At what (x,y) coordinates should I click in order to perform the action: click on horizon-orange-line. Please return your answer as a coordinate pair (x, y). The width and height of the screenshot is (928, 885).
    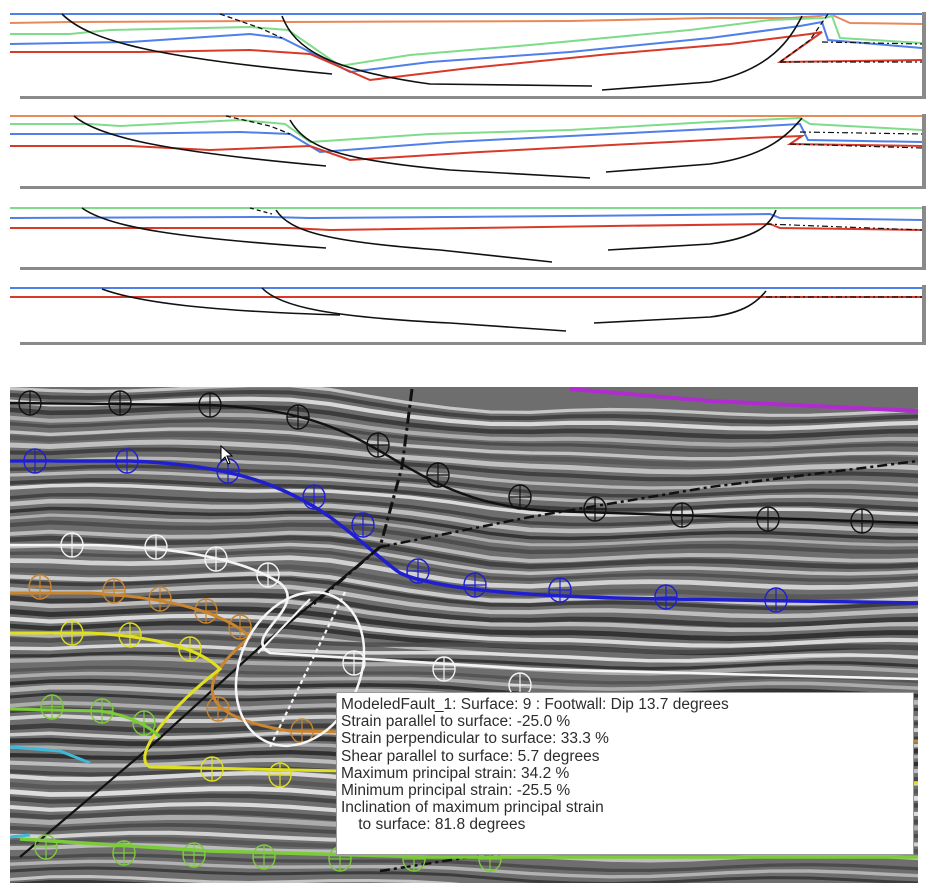
    Looking at the image, I should click on (466, 18).